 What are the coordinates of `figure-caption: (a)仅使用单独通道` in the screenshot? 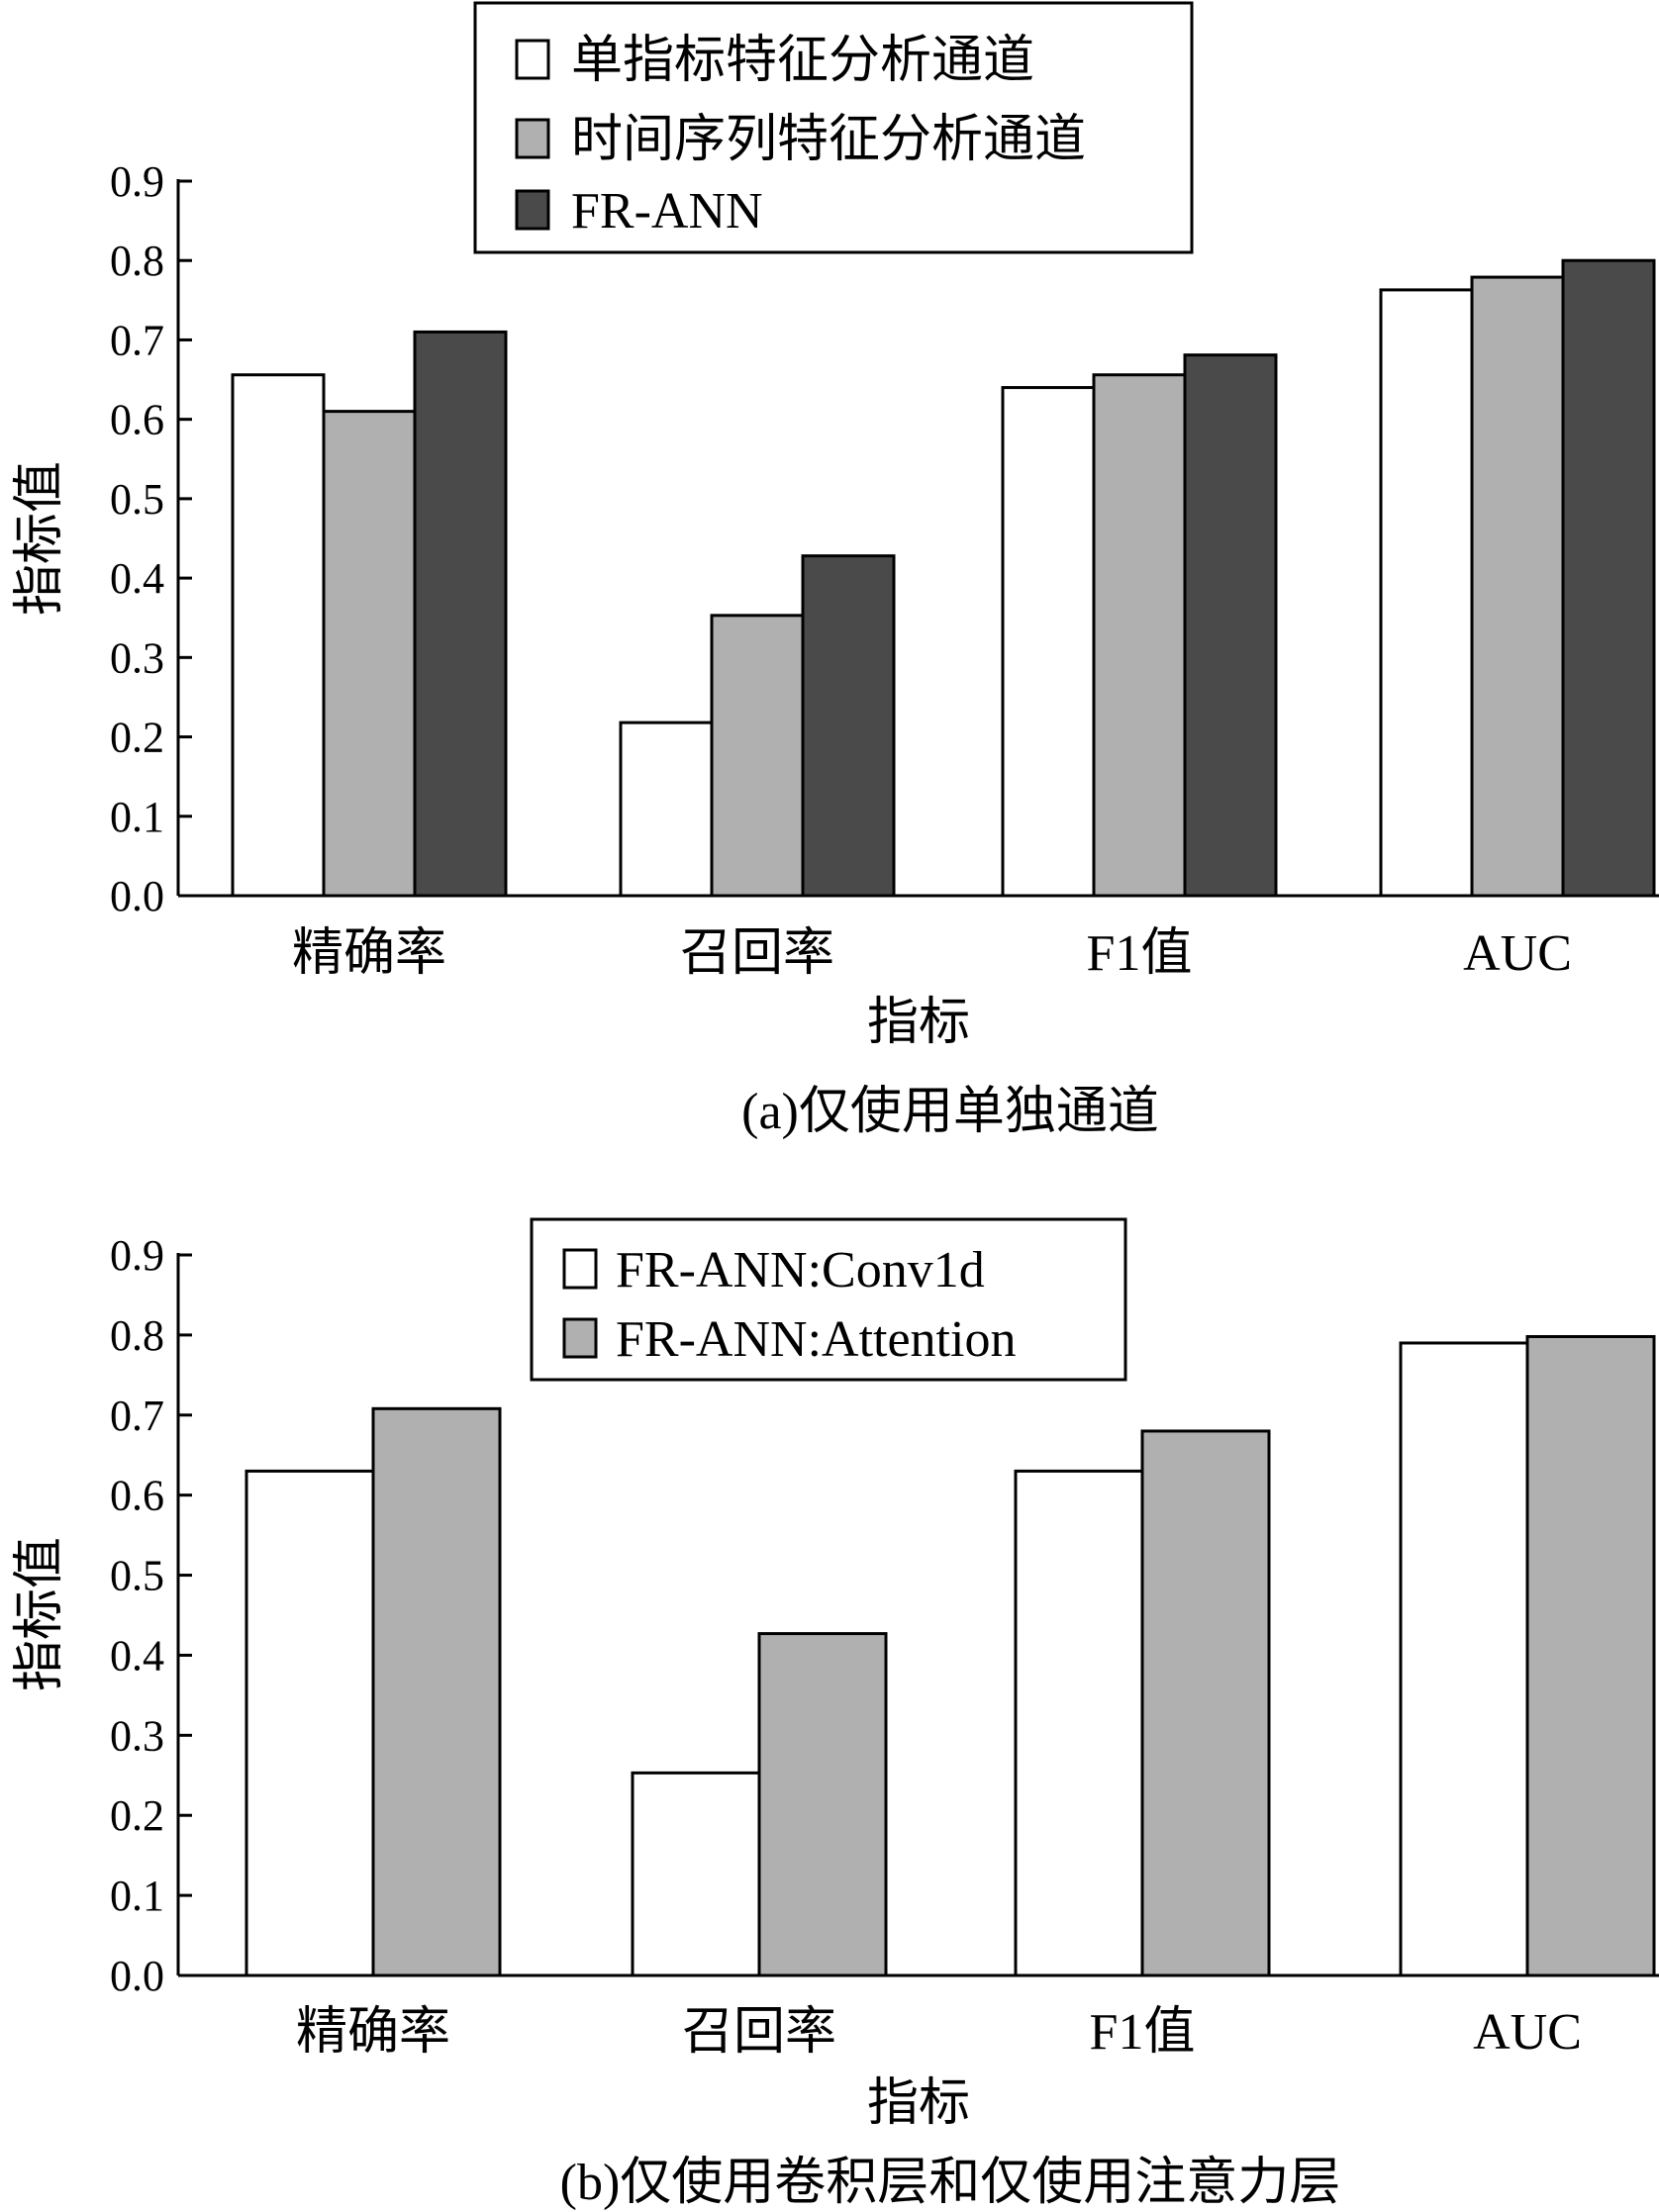 It's located at (950, 1112).